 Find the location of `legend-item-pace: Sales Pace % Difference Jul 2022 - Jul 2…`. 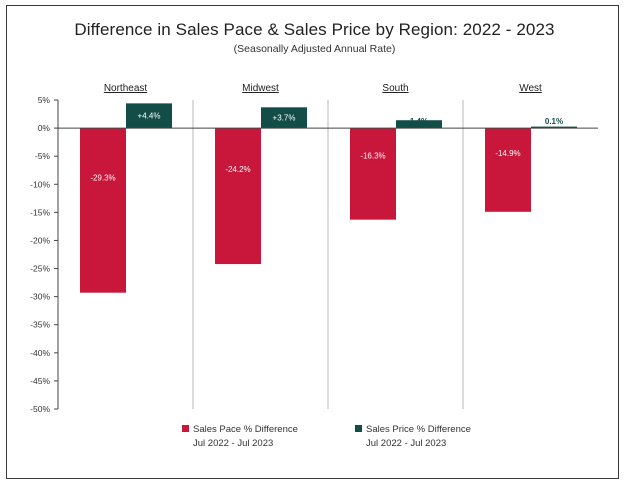

legend-item-pace: Sales Pace % Difference Jul 2022 - Jul 2… is located at coordinates (240, 437).